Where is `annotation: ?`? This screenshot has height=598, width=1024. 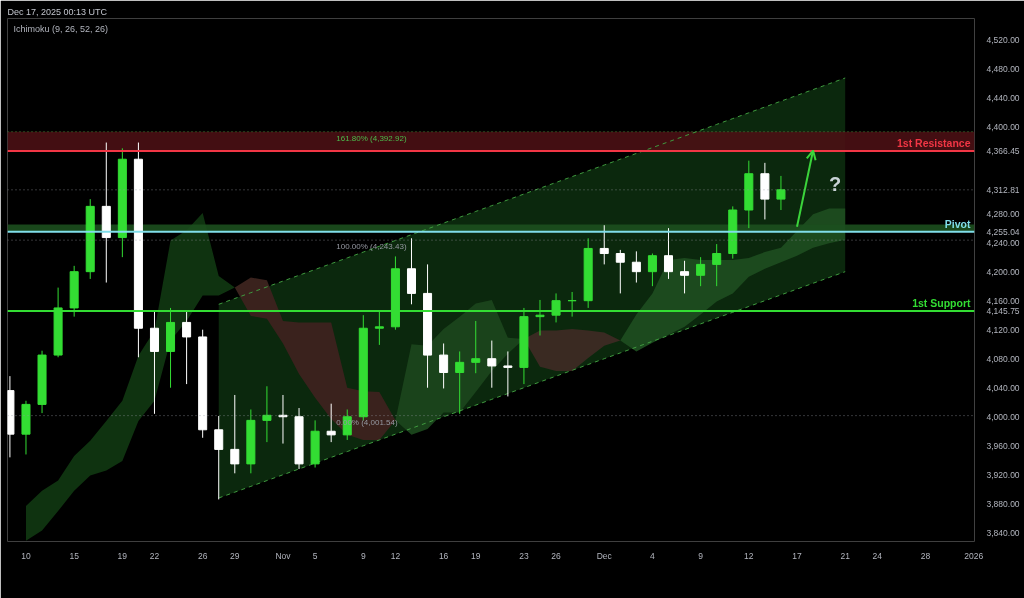
annotation: ? is located at coordinates (835, 183).